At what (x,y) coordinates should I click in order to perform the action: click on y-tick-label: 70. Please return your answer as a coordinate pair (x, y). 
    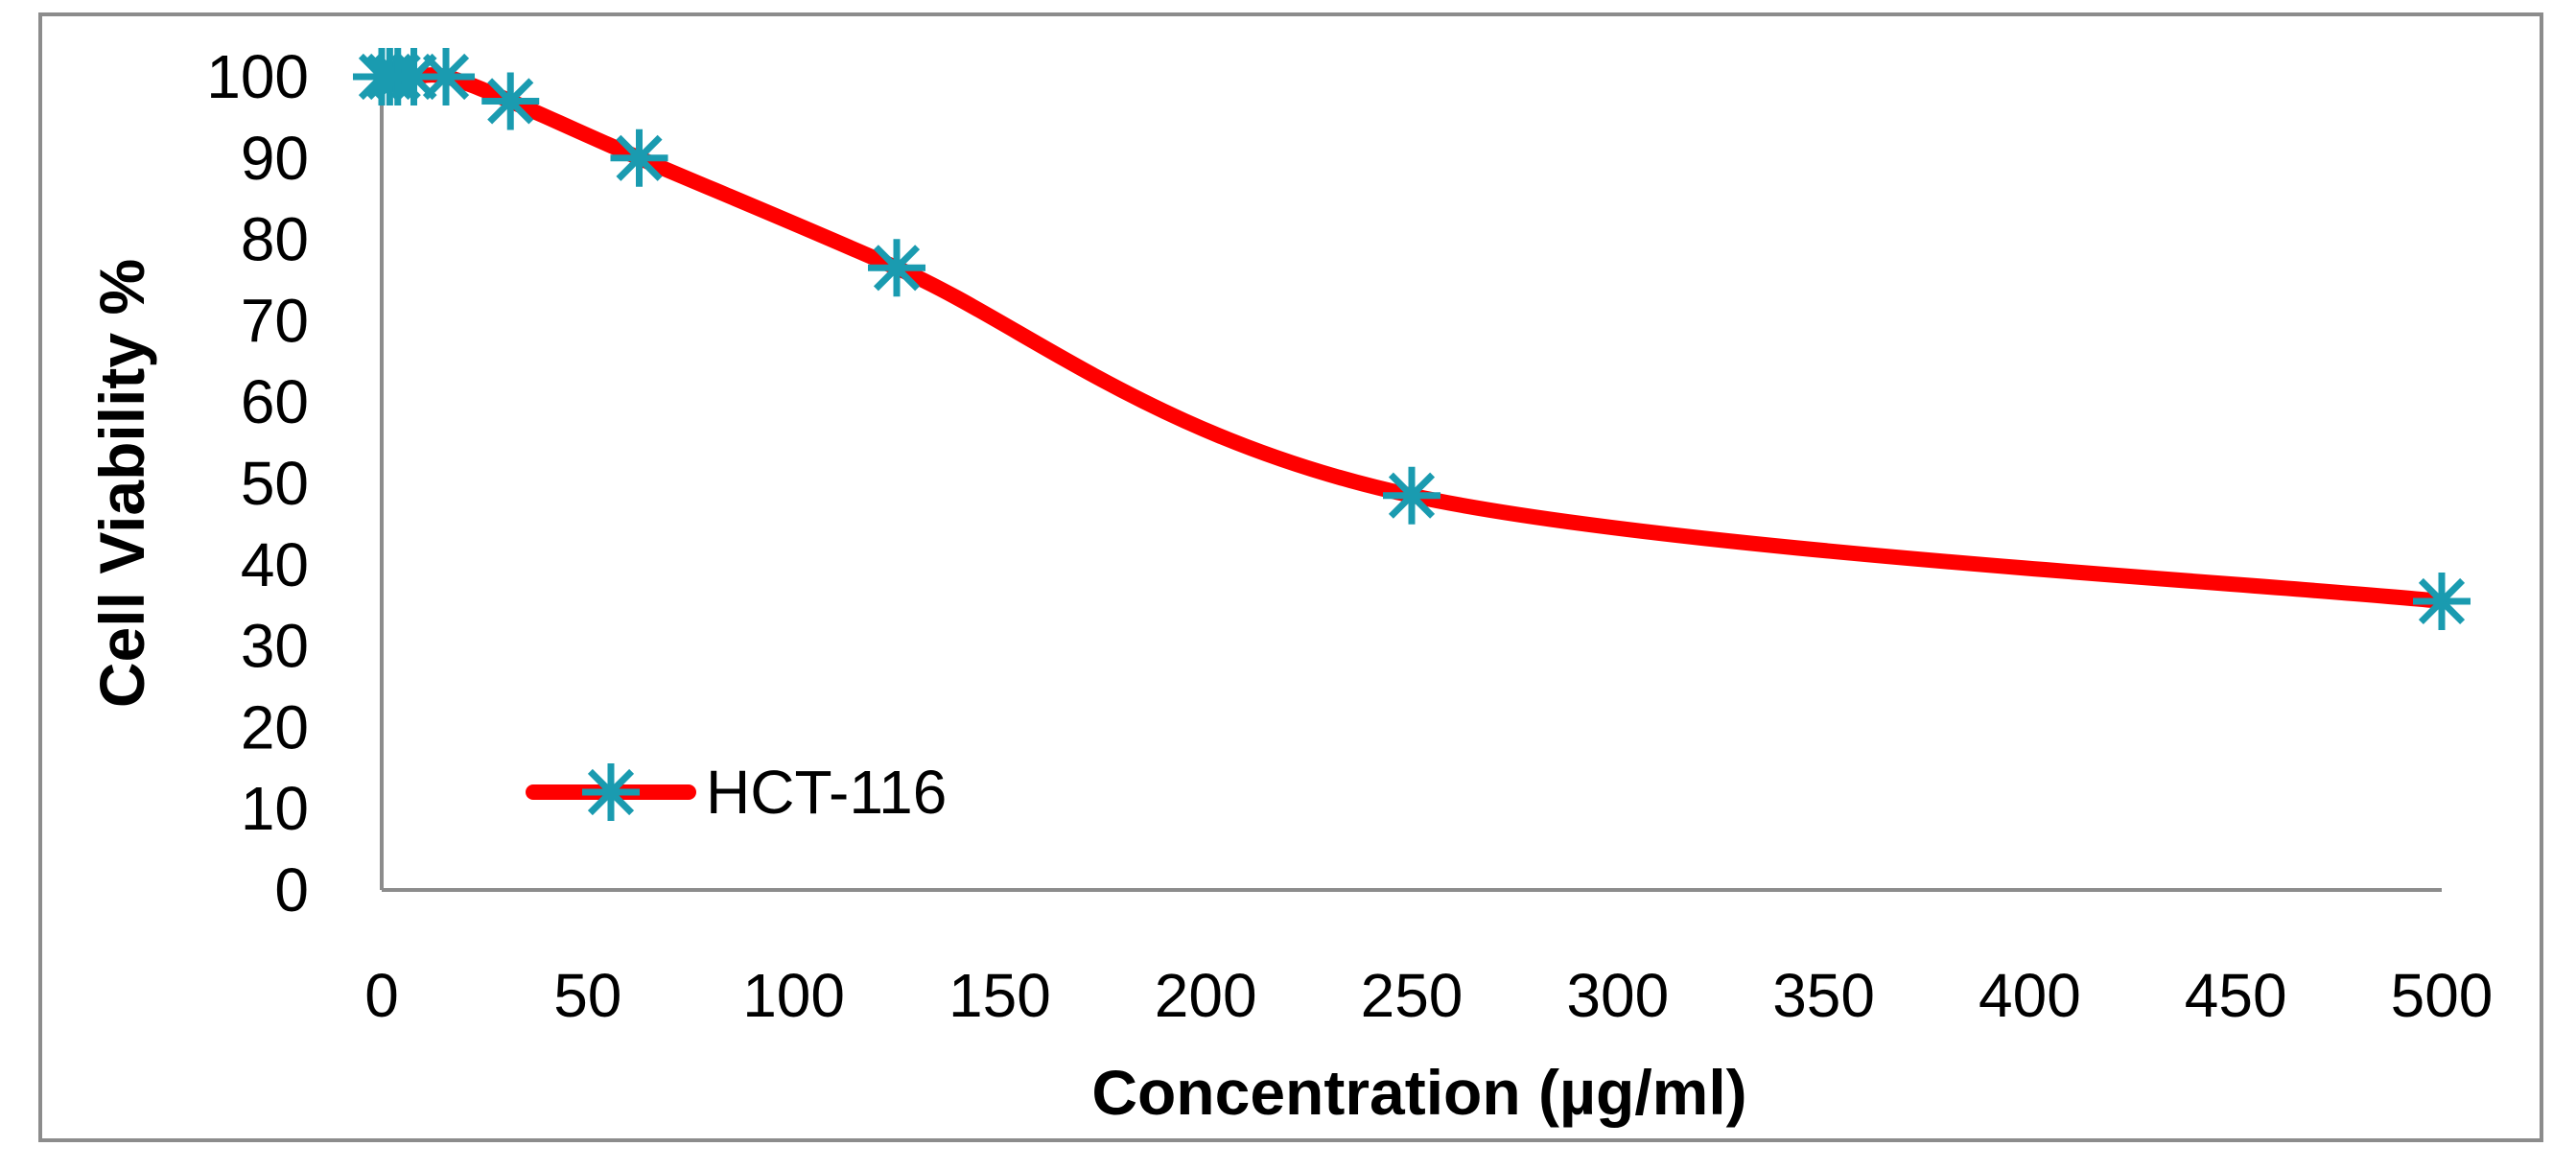
    Looking at the image, I should click on (275, 320).